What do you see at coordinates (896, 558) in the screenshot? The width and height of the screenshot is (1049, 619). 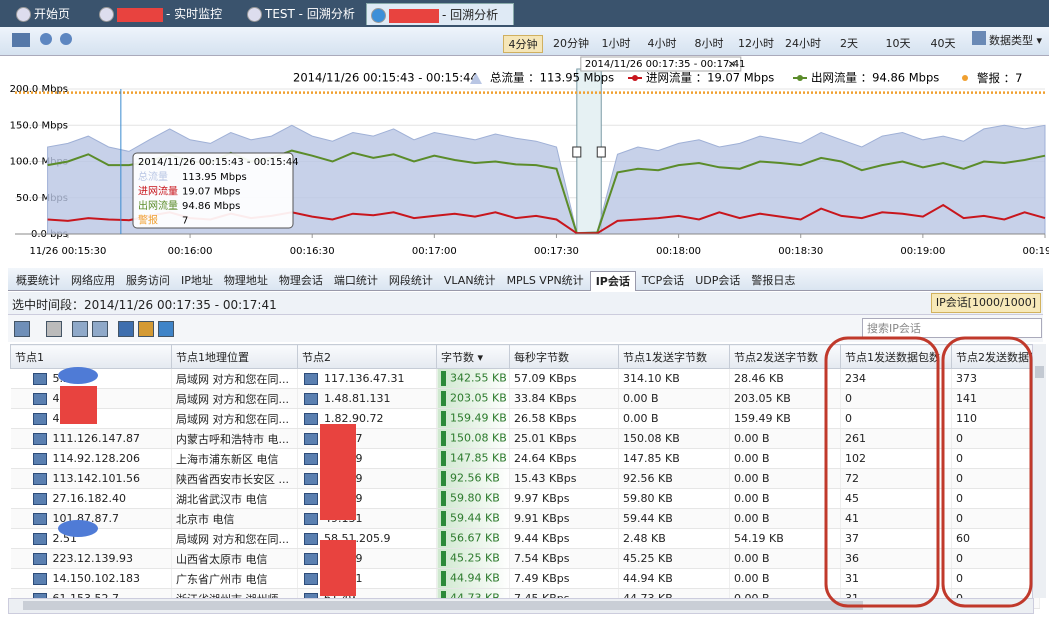 I see `table-cell: 36` at bounding box center [896, 558].